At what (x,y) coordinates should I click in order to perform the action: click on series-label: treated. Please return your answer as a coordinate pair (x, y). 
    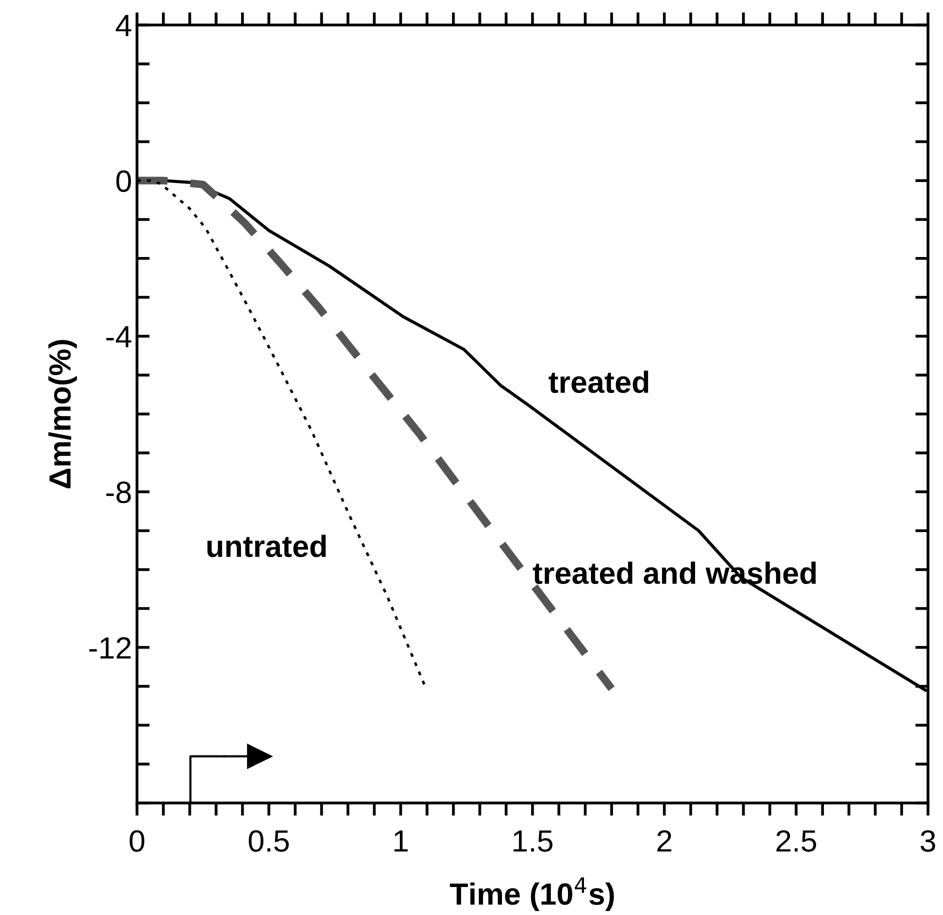
    Looking at the image, I should click on (598, 382).